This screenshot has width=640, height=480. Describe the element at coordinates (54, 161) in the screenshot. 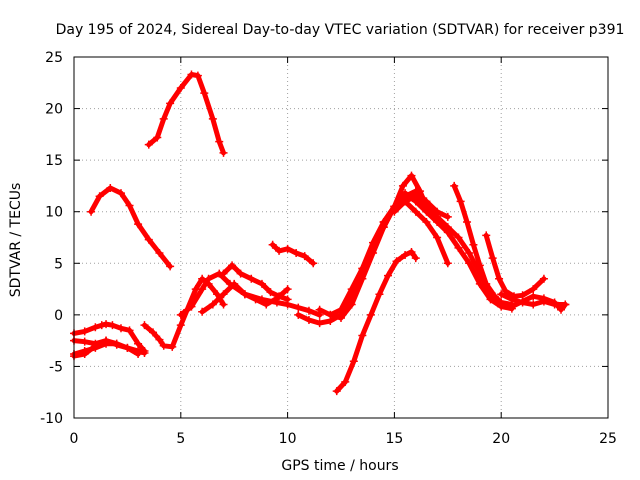

I see `y-tick-label: 15` at that location.